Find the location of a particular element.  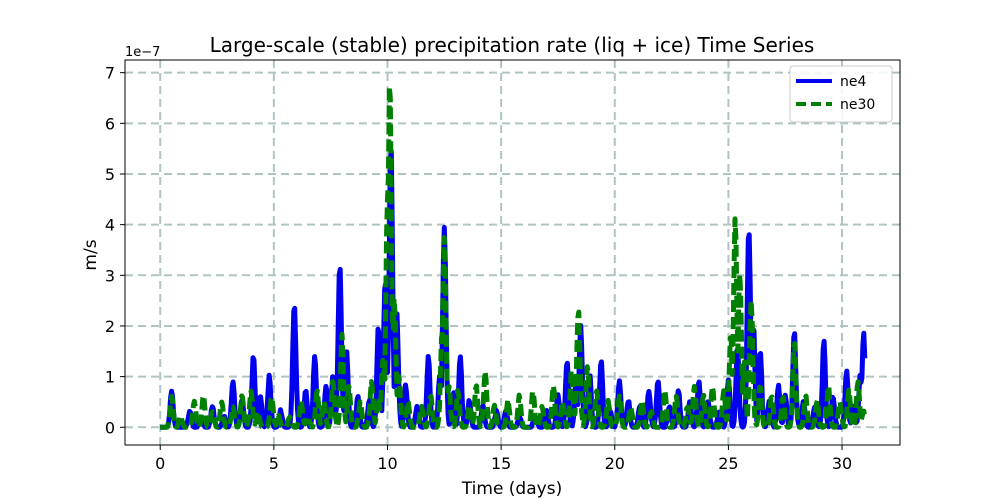

x-tick-label: 20 is located at coordinates (615, 463).